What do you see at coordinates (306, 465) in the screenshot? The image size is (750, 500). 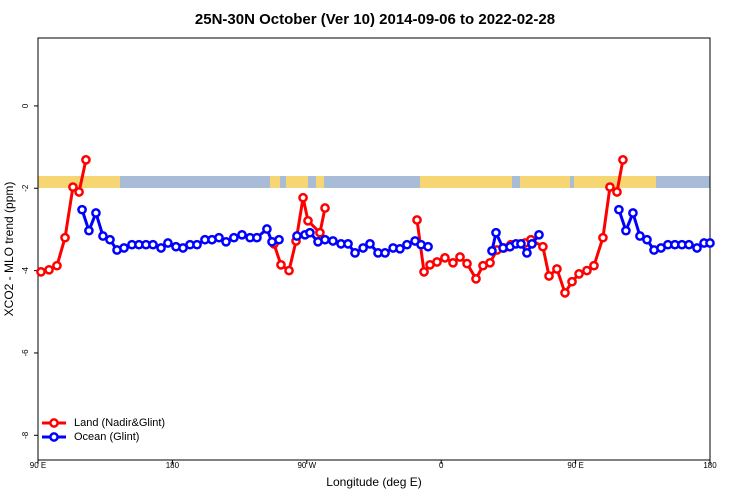 I see `x-tick-label: 90 W` at bounding box center [306, 465].